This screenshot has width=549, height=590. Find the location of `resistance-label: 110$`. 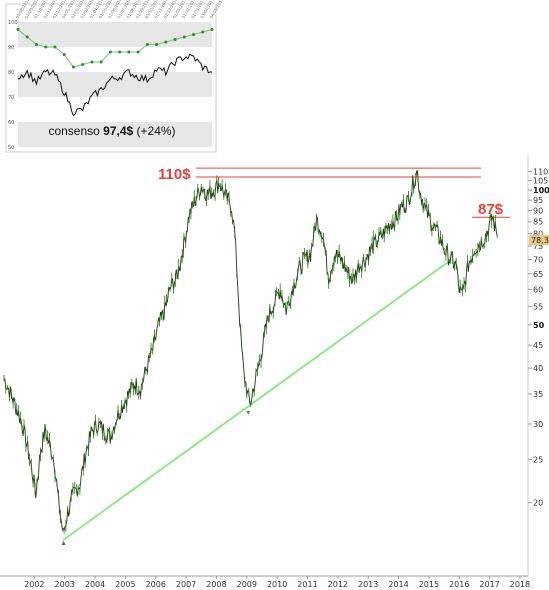

resistance-label: 110$ is located at coordinates (174, 174).